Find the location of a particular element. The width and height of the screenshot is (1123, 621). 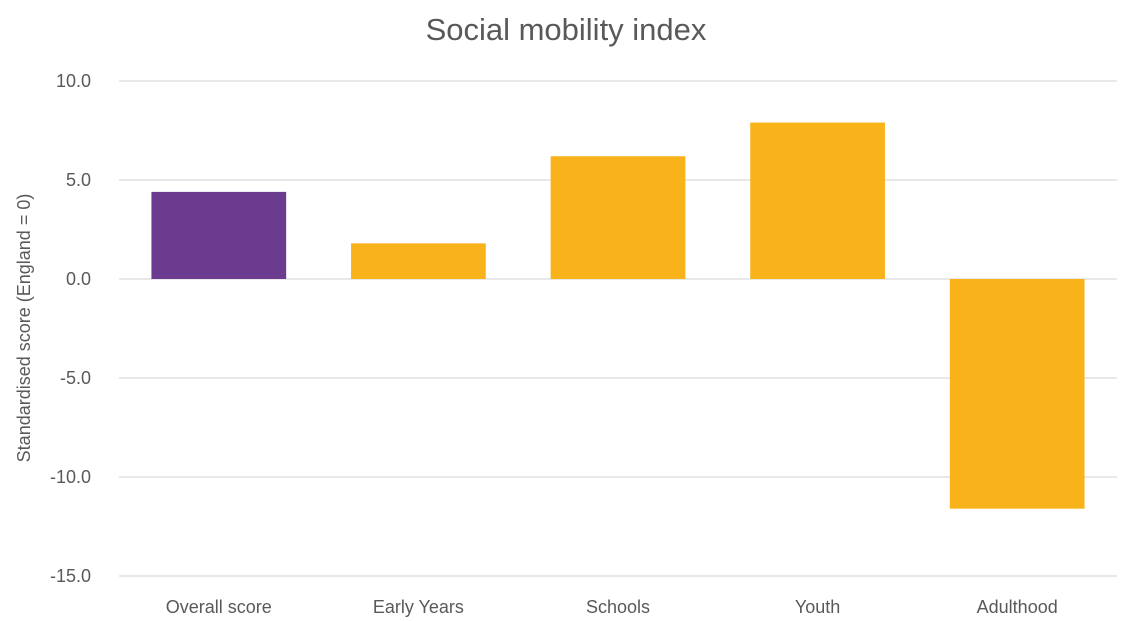

x-tick-label: Adulthood is located at coordinates (1017, 607).